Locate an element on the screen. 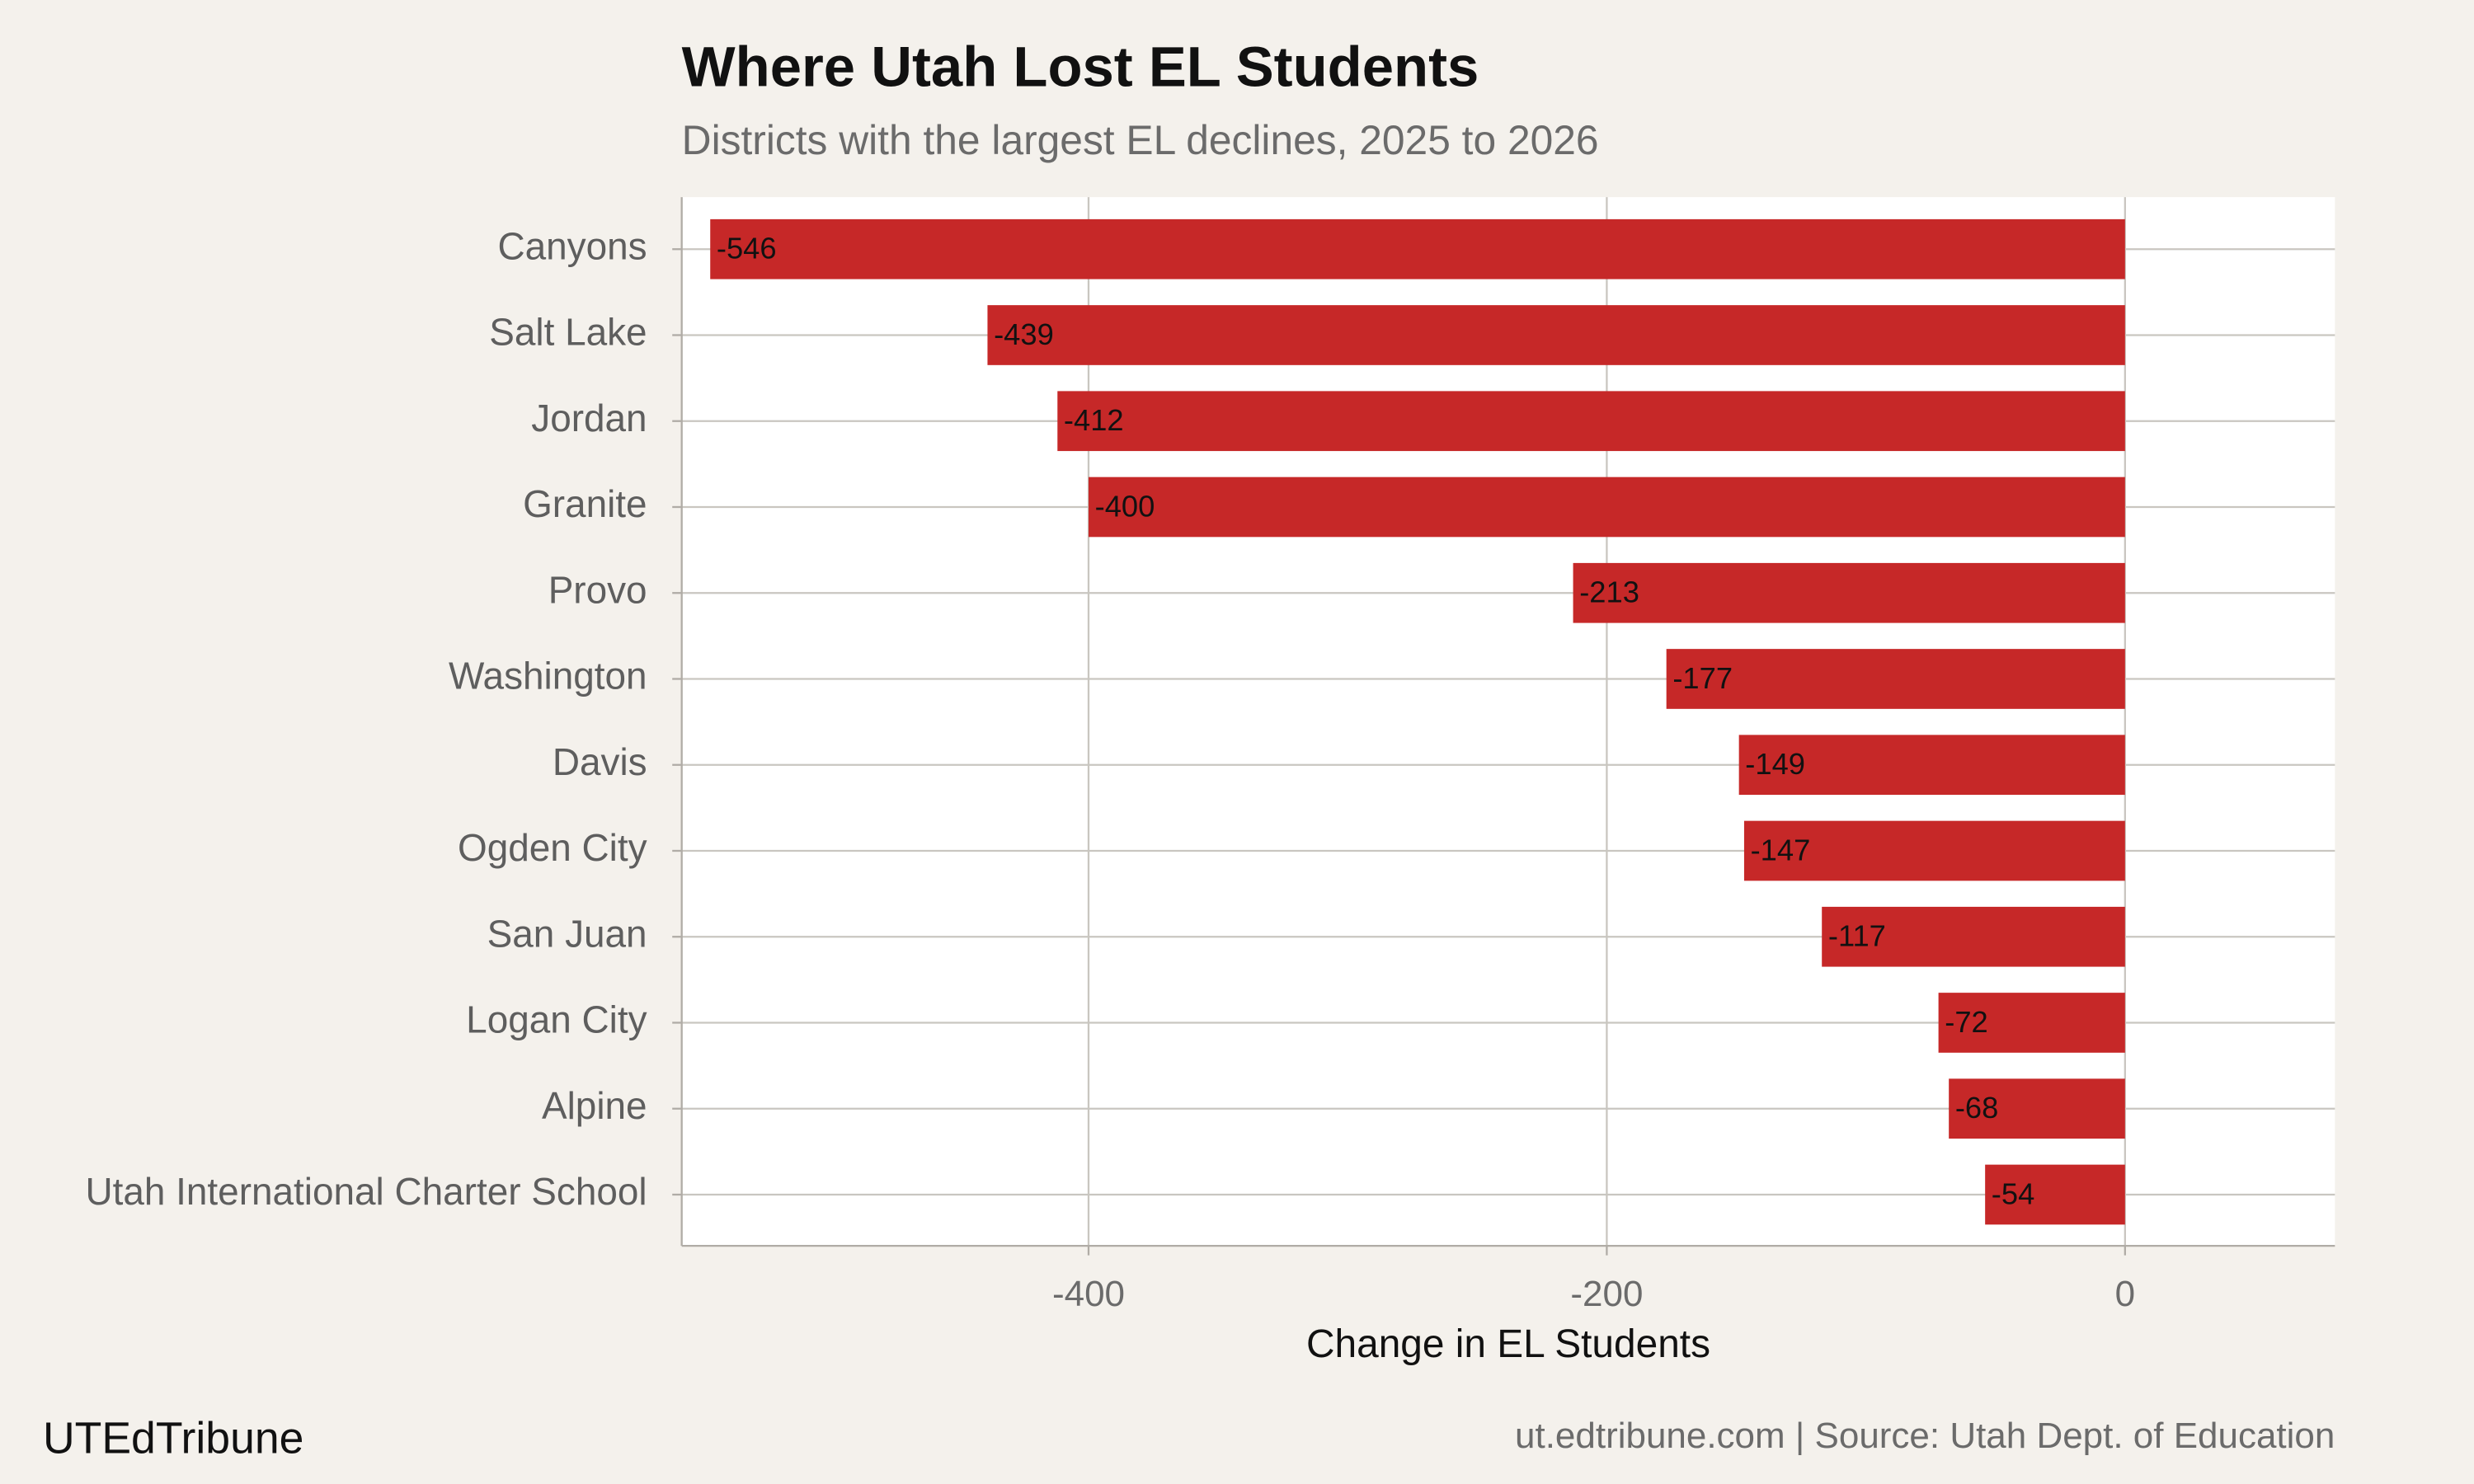  y-tick-label: Utah International Charter School is located at coordinates (366, 1191).